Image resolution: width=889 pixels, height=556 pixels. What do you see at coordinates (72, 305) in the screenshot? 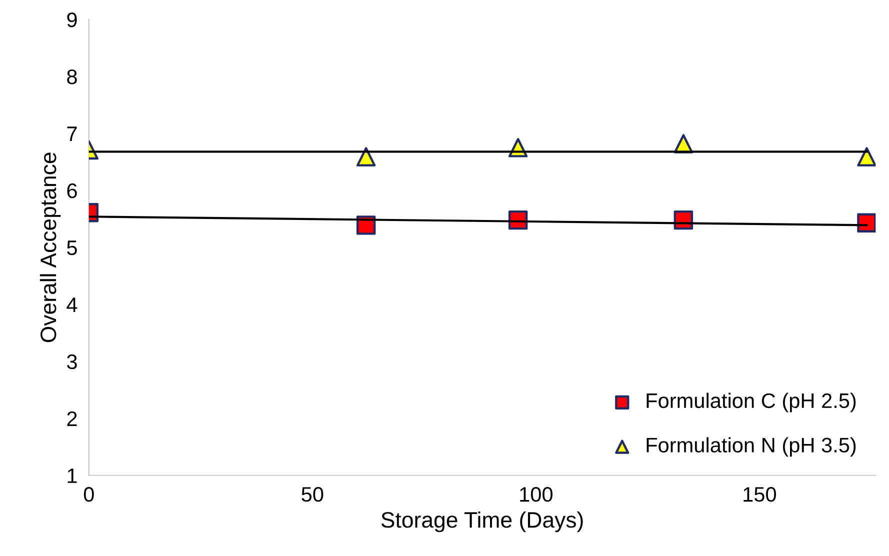
I see `y-tick-label: 4` at bounding box center [72, 305].